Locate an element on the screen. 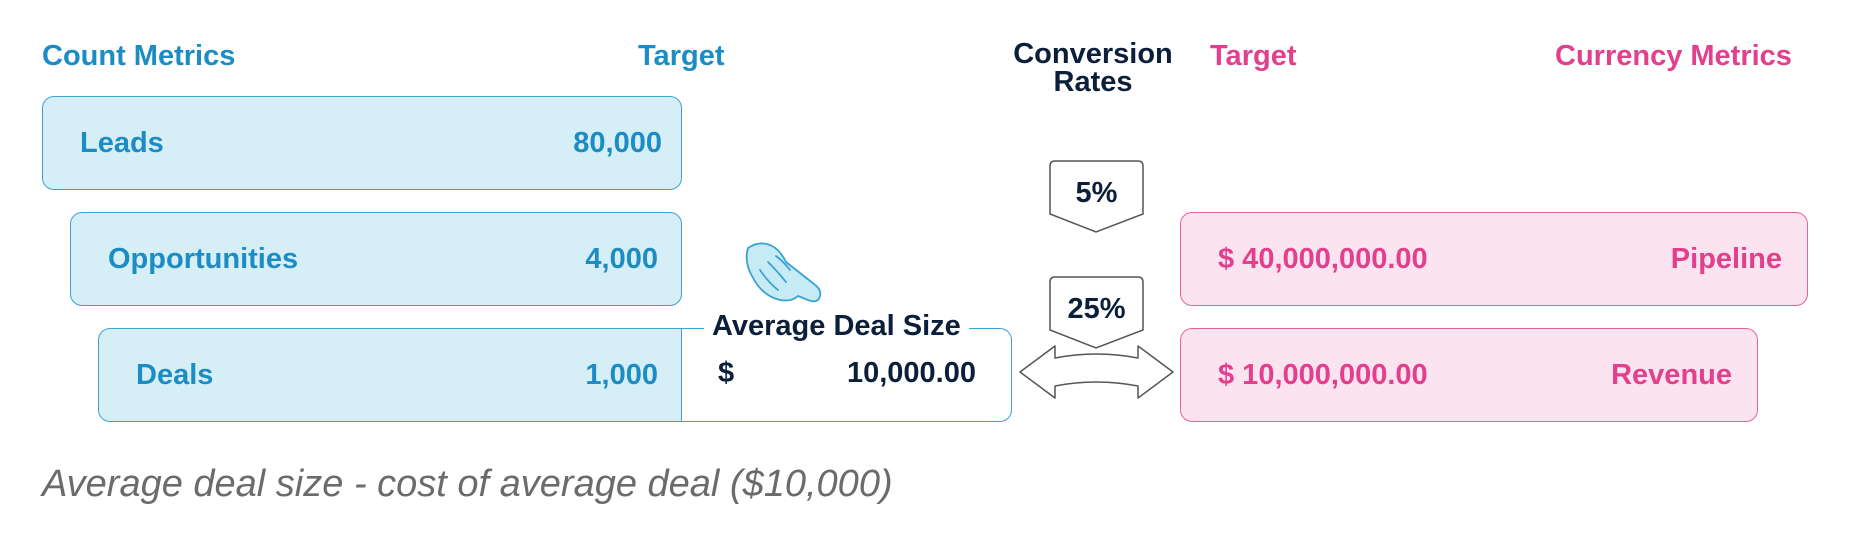 The height and width of the screenshot is (542, 1850). conversion-rate-25: 25% is located at coordinates (1096, 309).